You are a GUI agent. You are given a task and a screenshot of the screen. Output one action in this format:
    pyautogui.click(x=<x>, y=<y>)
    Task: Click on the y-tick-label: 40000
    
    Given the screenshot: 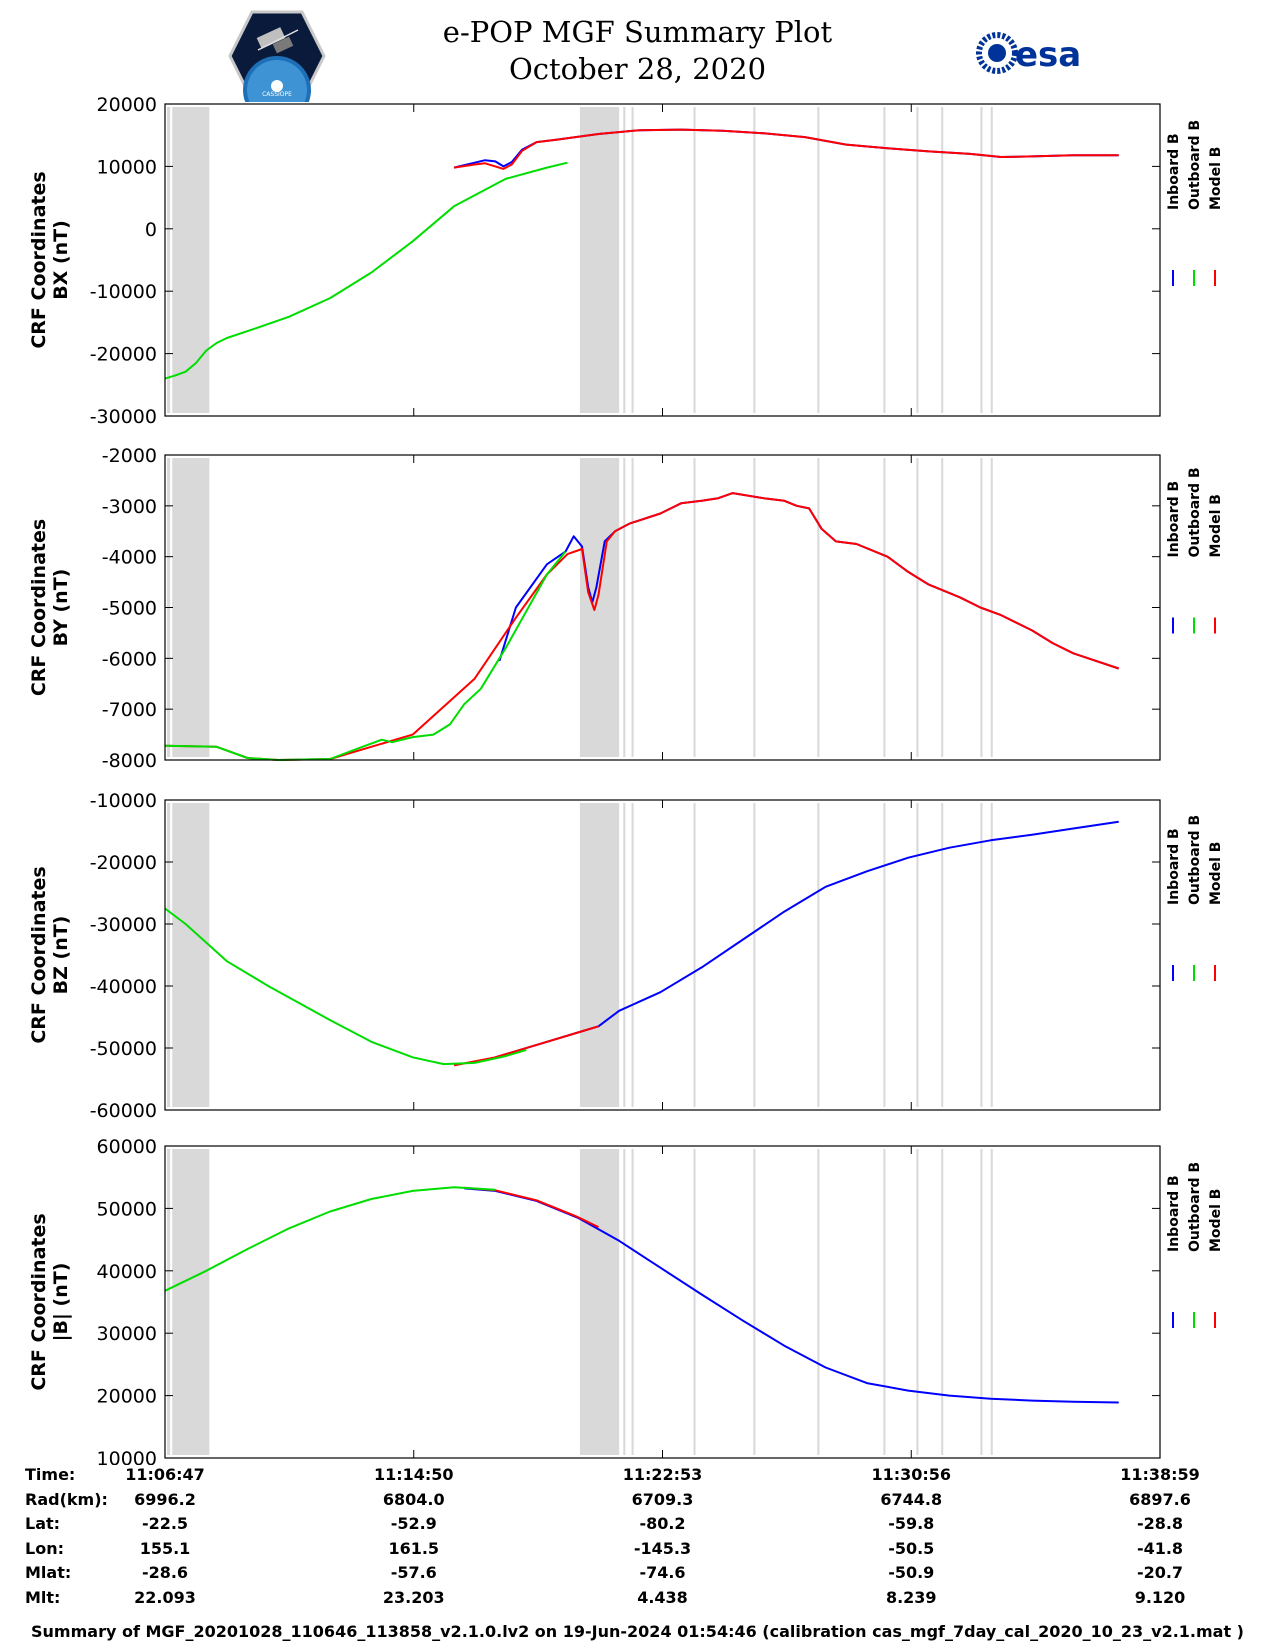 What is the action you would take?
    pyautogui.click(x=127, y=1272)
    